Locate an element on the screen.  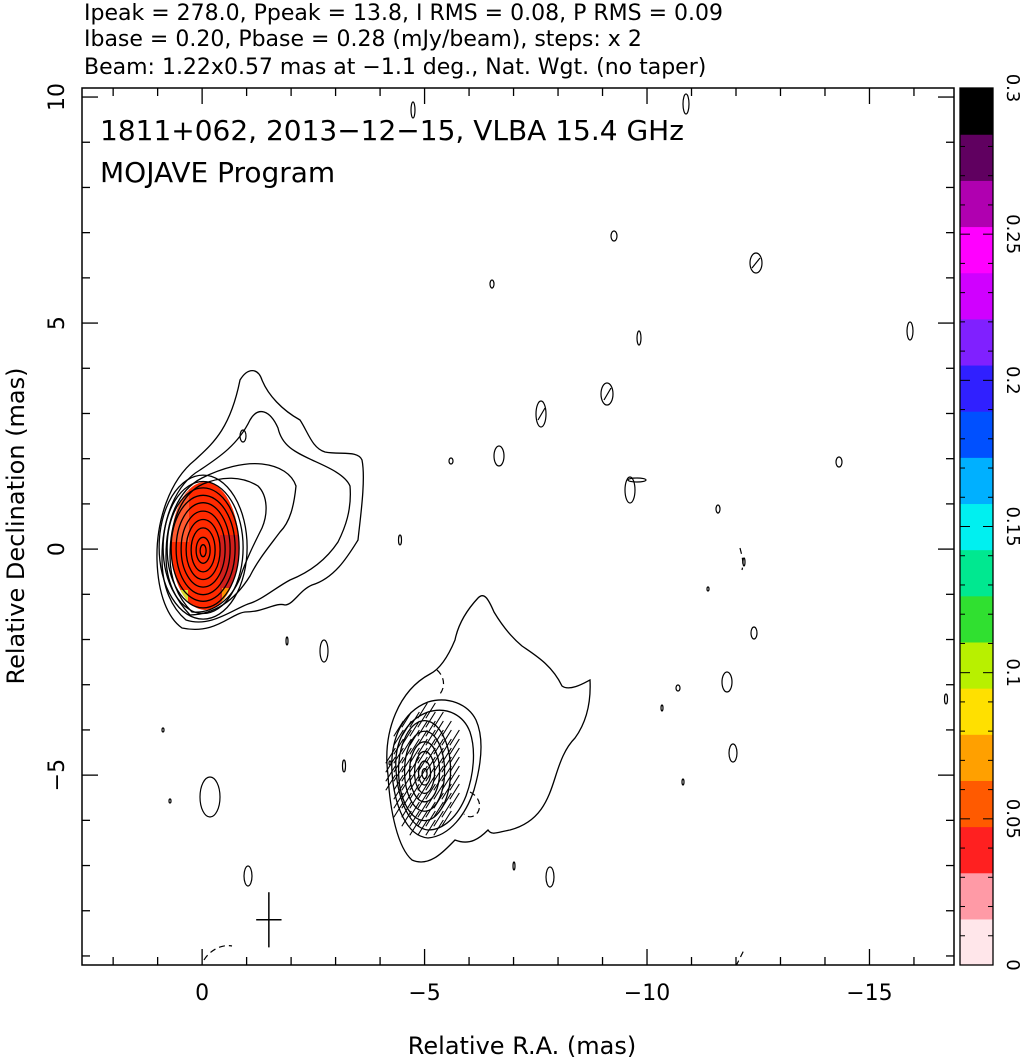
beam-marker is located at coordinates (269, 920).